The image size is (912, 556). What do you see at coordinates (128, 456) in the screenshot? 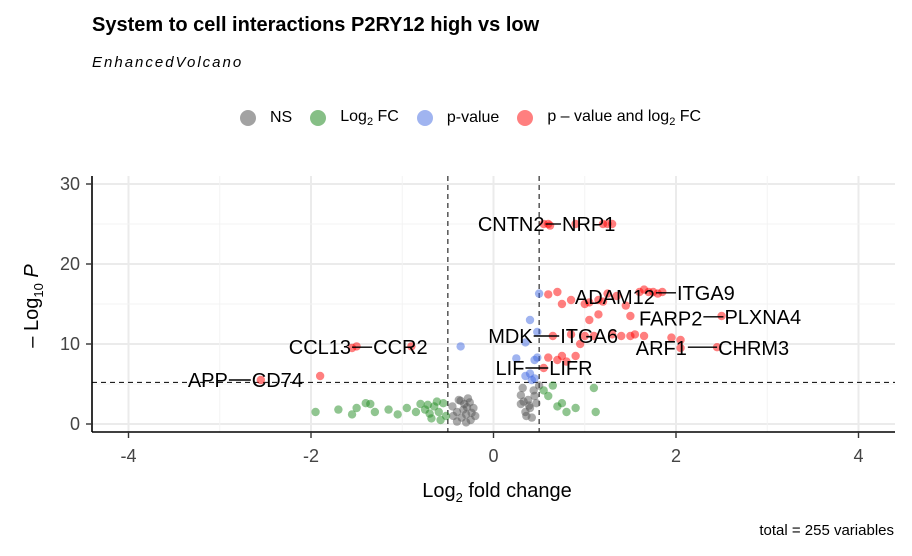
I see `x-tick-label: -4` at bounding box center [128, 456].